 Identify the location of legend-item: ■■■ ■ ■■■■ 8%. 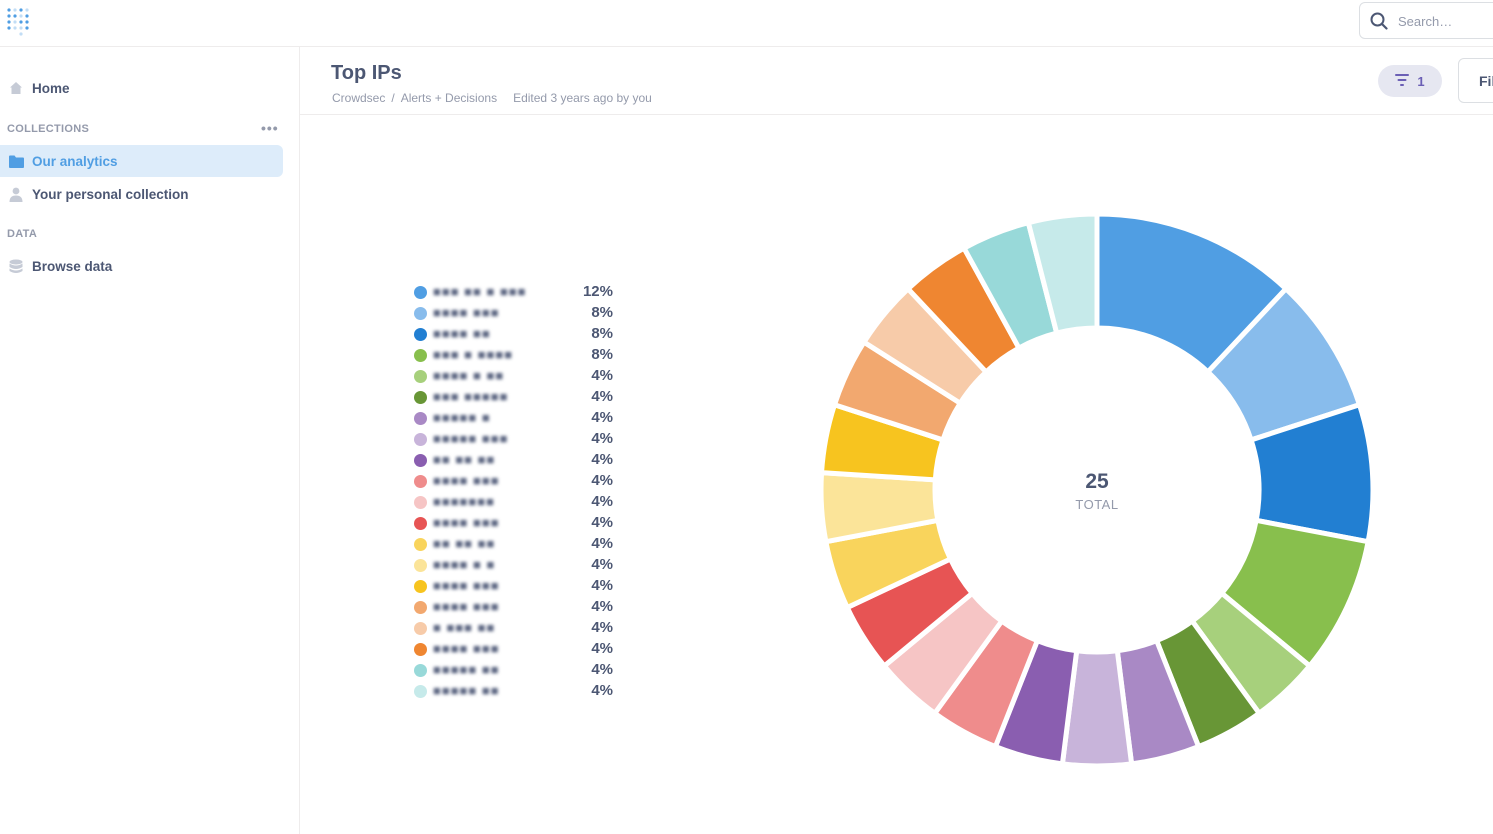
(518, 356).